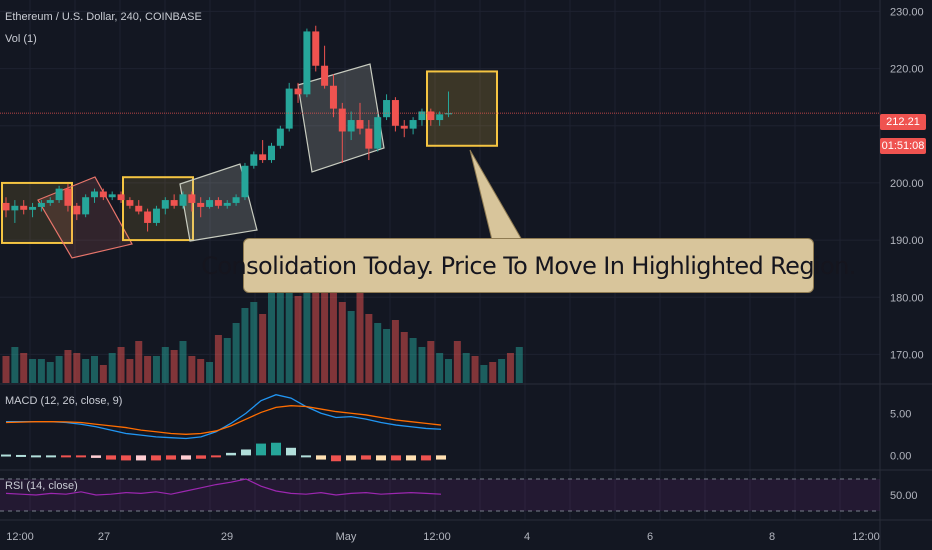  I want to click on macd-histogram, so click(223, 452).